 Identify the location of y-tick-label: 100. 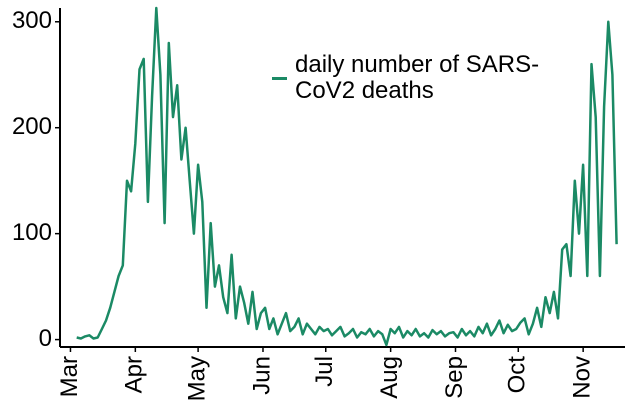
(32, 232).